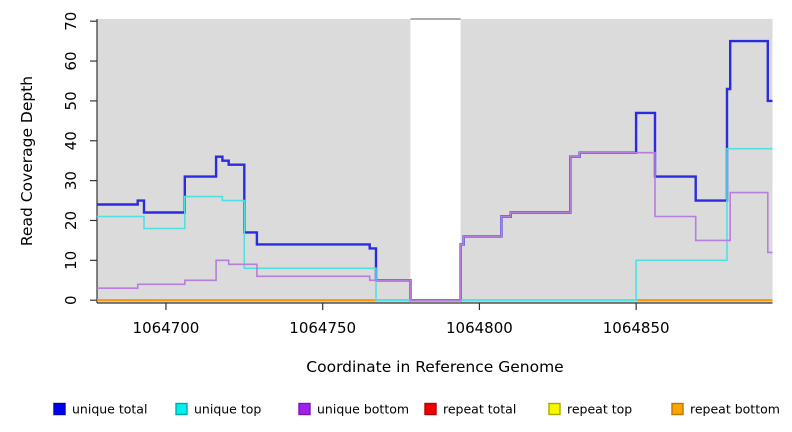 Image resolution: width=792 pixels, height=432 pixels. I want to click on legend-marker-repeat-total, so click(430, 409).